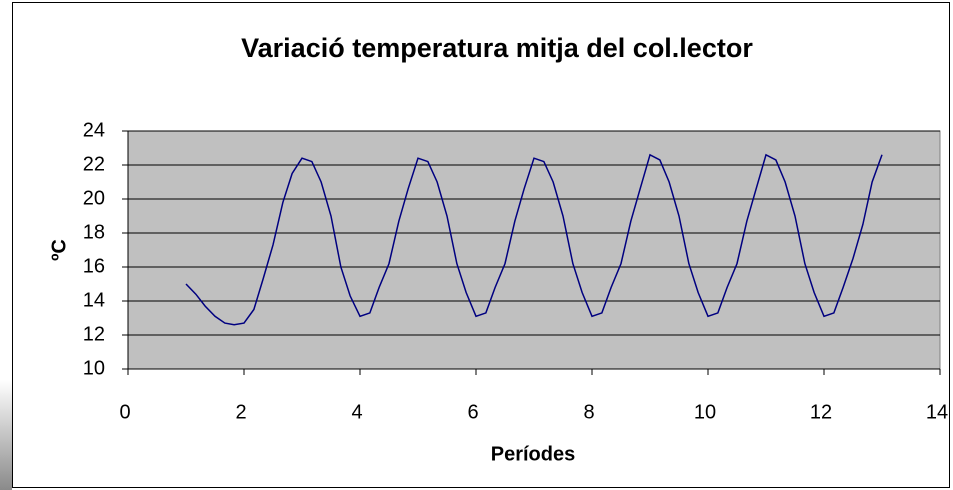 This screenshot has height=490, width=953. I want to click on x-axis-label: Períodes, so click(533, 454).